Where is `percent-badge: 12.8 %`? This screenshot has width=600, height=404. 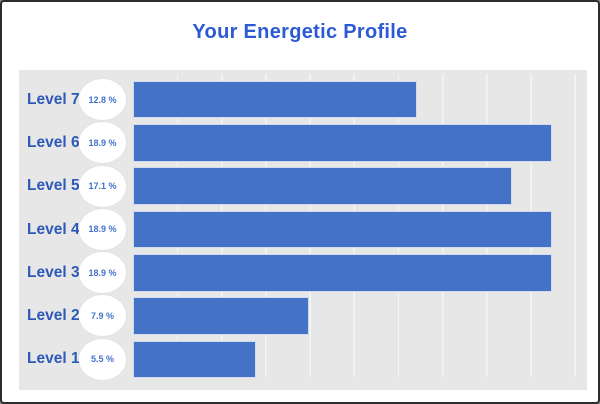 percent-badge: 12.8 % is located at coordinates (102, 99).